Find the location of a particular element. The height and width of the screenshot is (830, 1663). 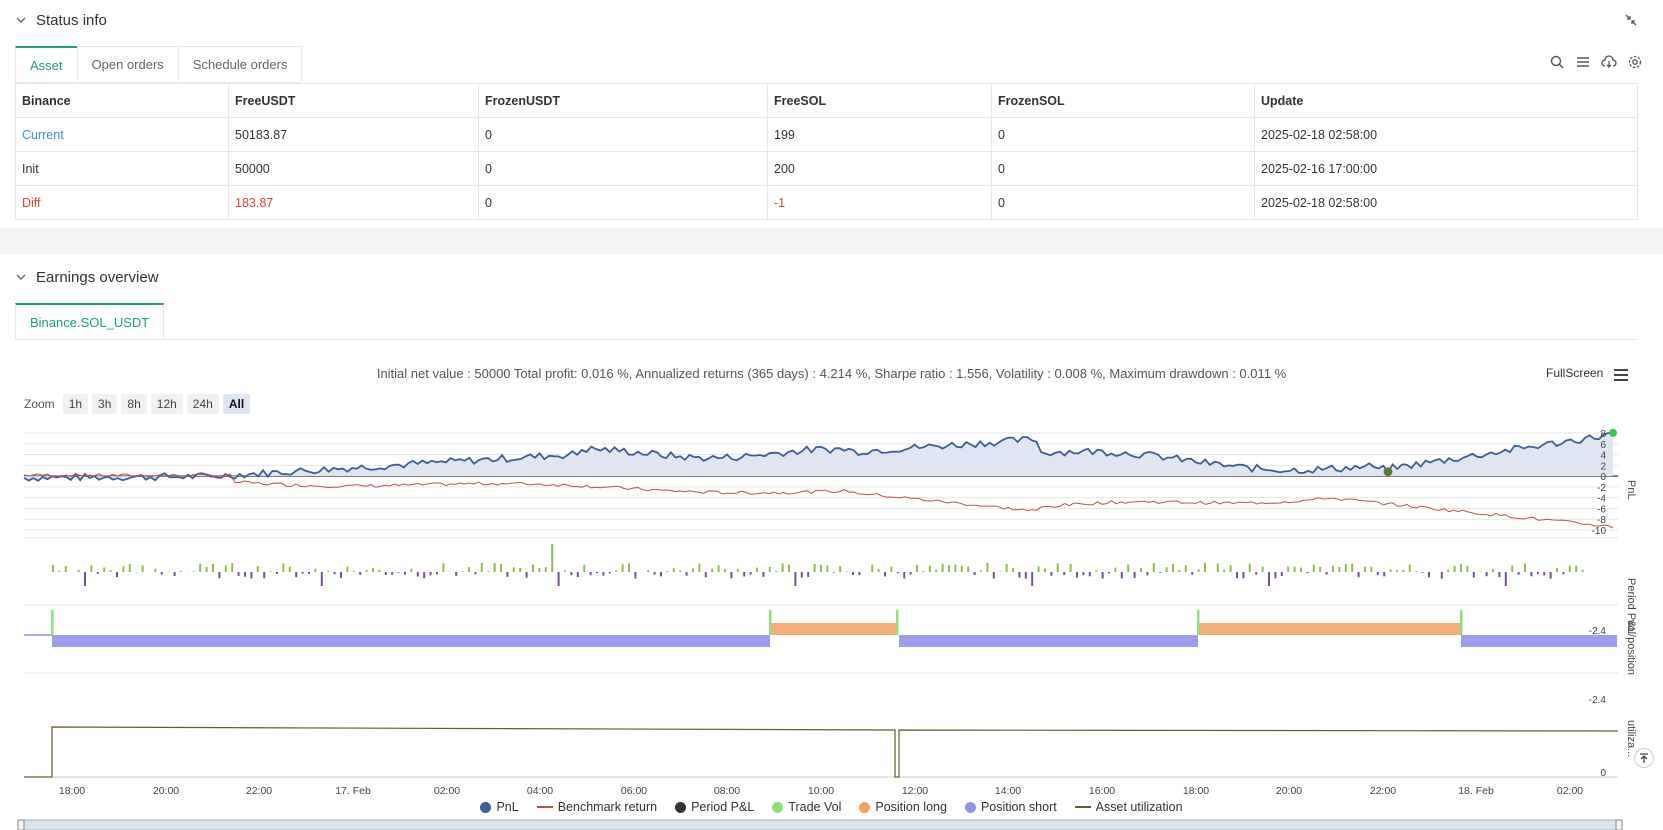

y-tick-label: -2 is located at coordinates (1601, 488).